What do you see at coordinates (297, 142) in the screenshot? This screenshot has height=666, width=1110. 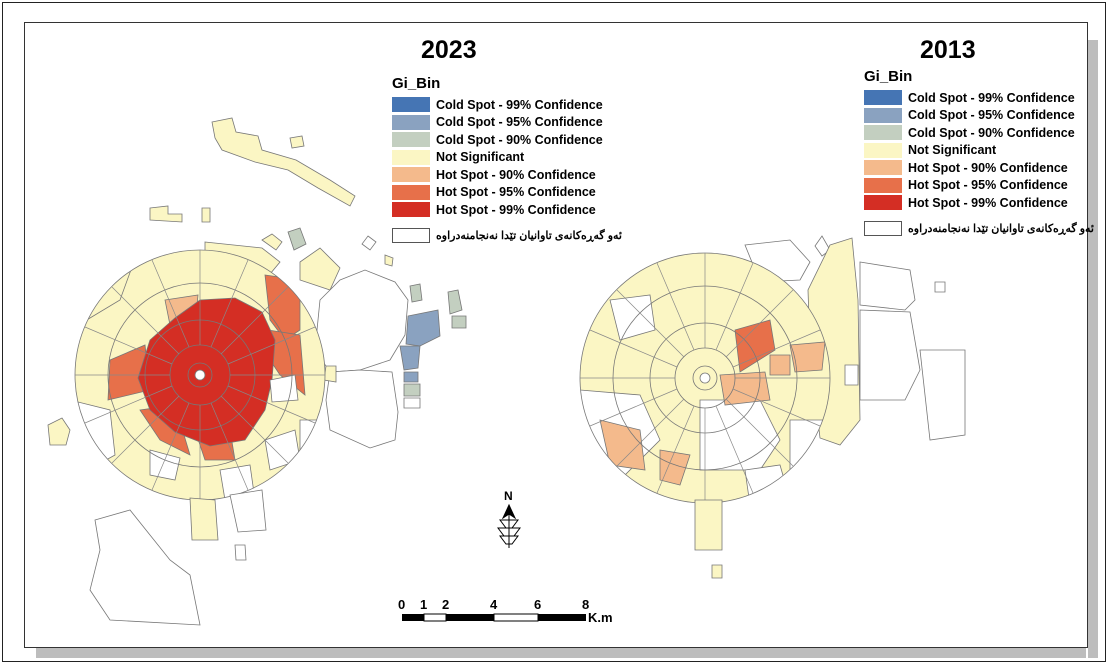 I see `district-north-small` at bounding box center [297, 142].